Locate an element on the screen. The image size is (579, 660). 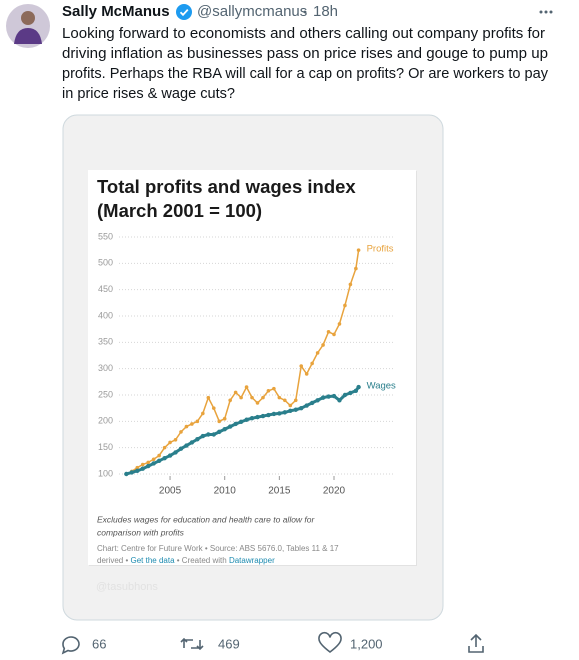
more-menu is located at coordinates (546, 12).